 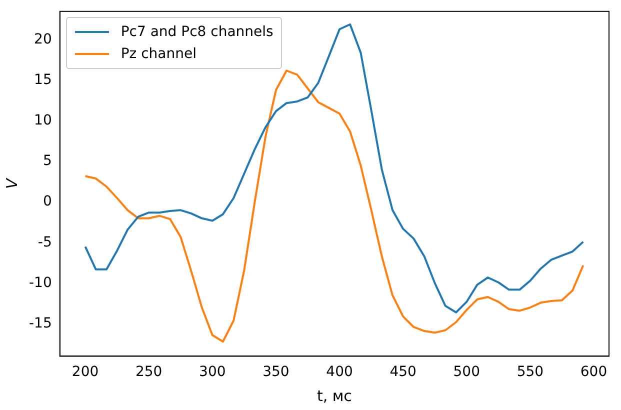 What do you see at coordinates (43, 80) in the screenshot?
I see `y-tick-label: 15` at bounding box center [43, 80].